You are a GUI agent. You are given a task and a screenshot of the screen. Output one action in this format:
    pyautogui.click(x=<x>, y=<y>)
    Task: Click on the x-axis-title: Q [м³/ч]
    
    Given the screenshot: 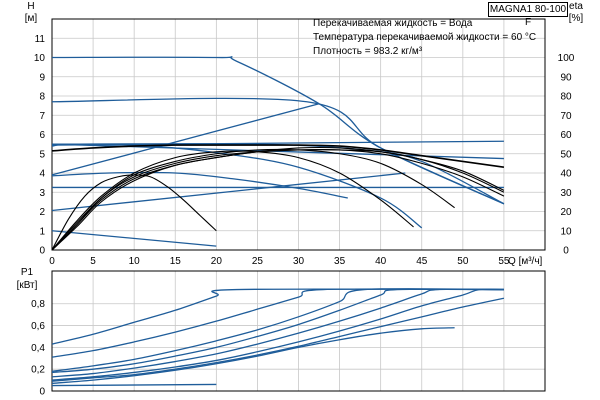 What is the action you would take?
    pyautogui.click(x=525, y=261)
    